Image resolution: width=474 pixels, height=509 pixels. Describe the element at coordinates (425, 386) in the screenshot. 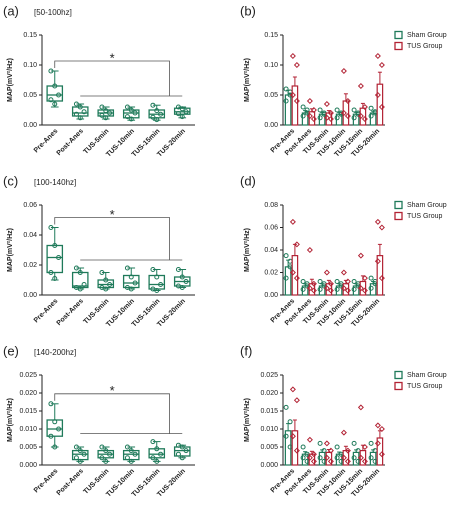

I see `legend-label: TUS Group` at that location.